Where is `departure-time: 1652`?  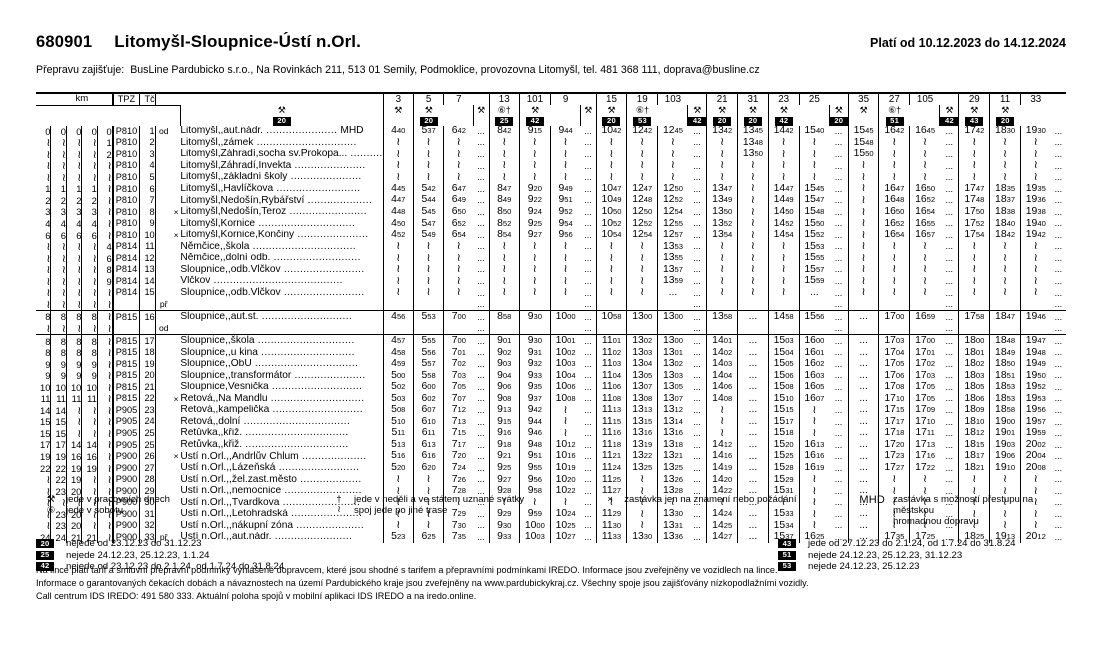 departure-time: 1652 is located at coordinates (894, 224).